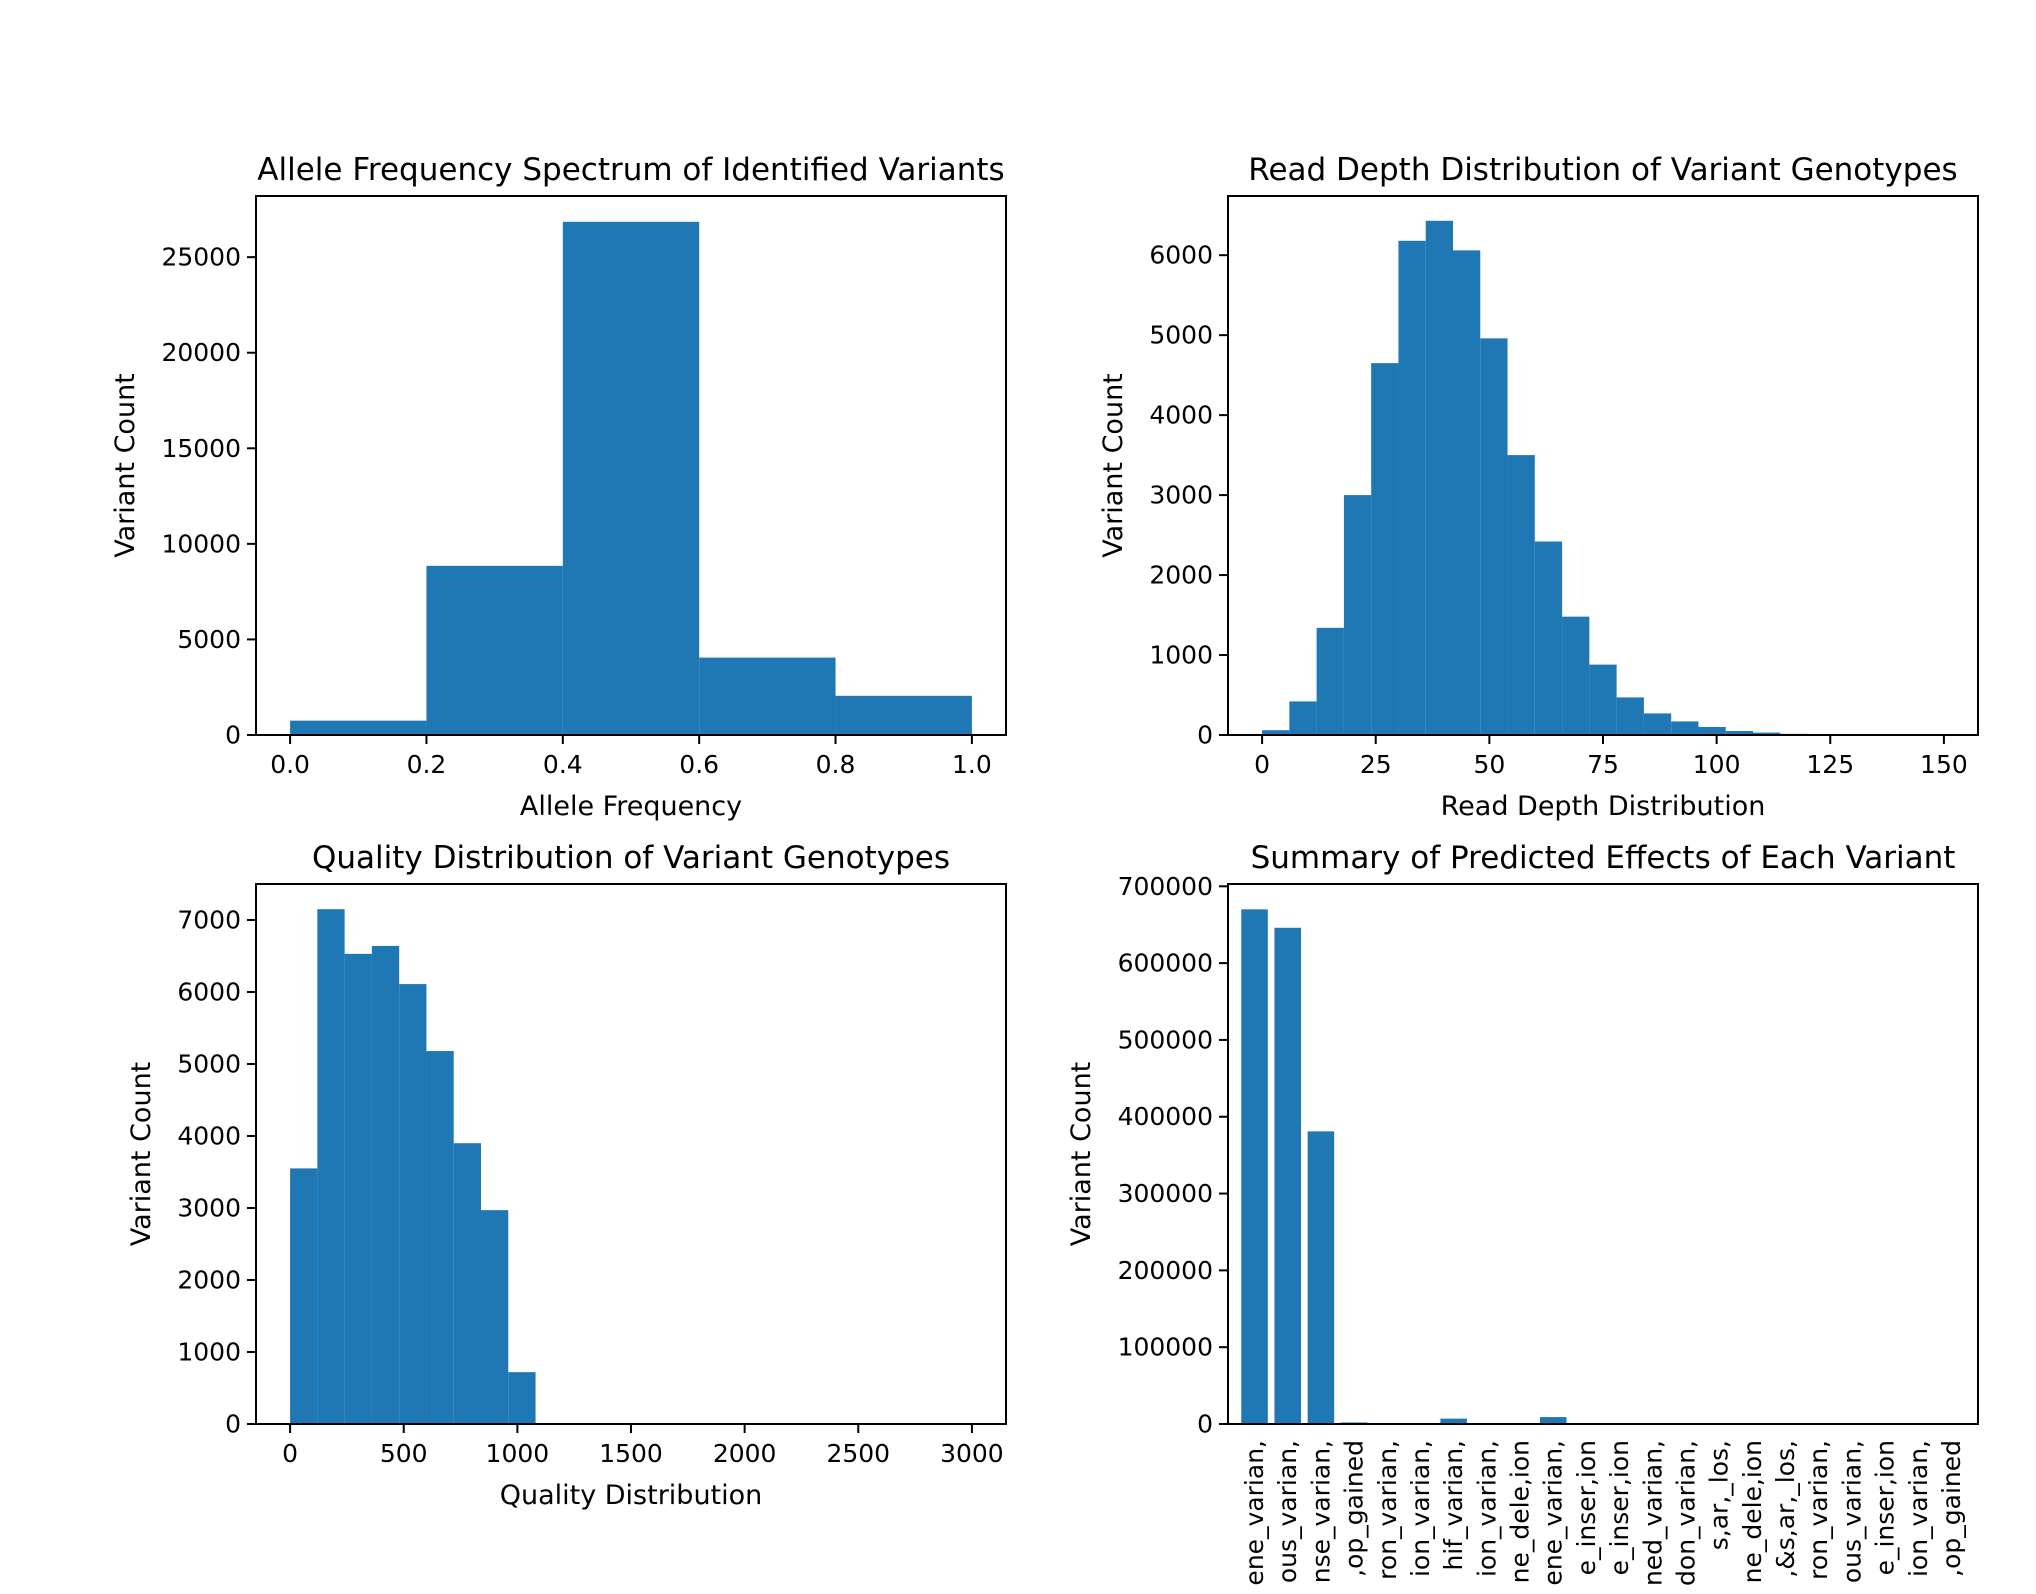 The image size is (2036, 1594). Describe the element at coordinates (563, 764) in the screenshot. I see `allele-x-tick-label: 0.4` at that location.